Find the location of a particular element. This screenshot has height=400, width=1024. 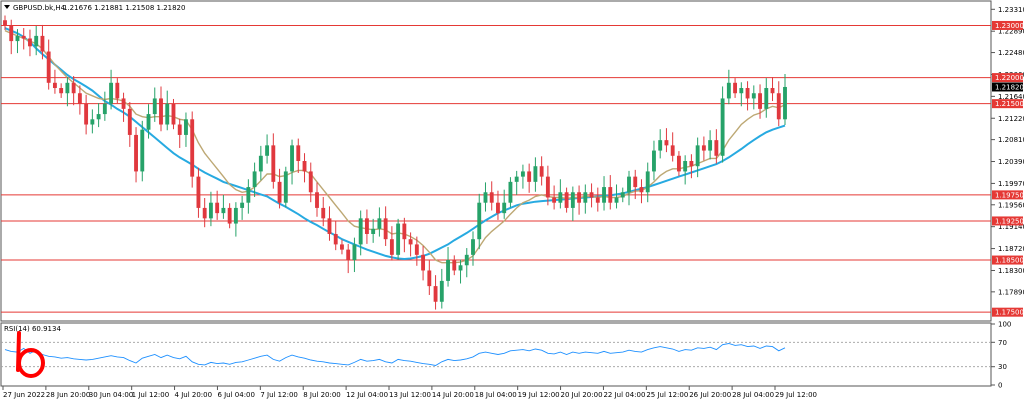

dropdown-triangle-icon is located at coordinates (7, 7).